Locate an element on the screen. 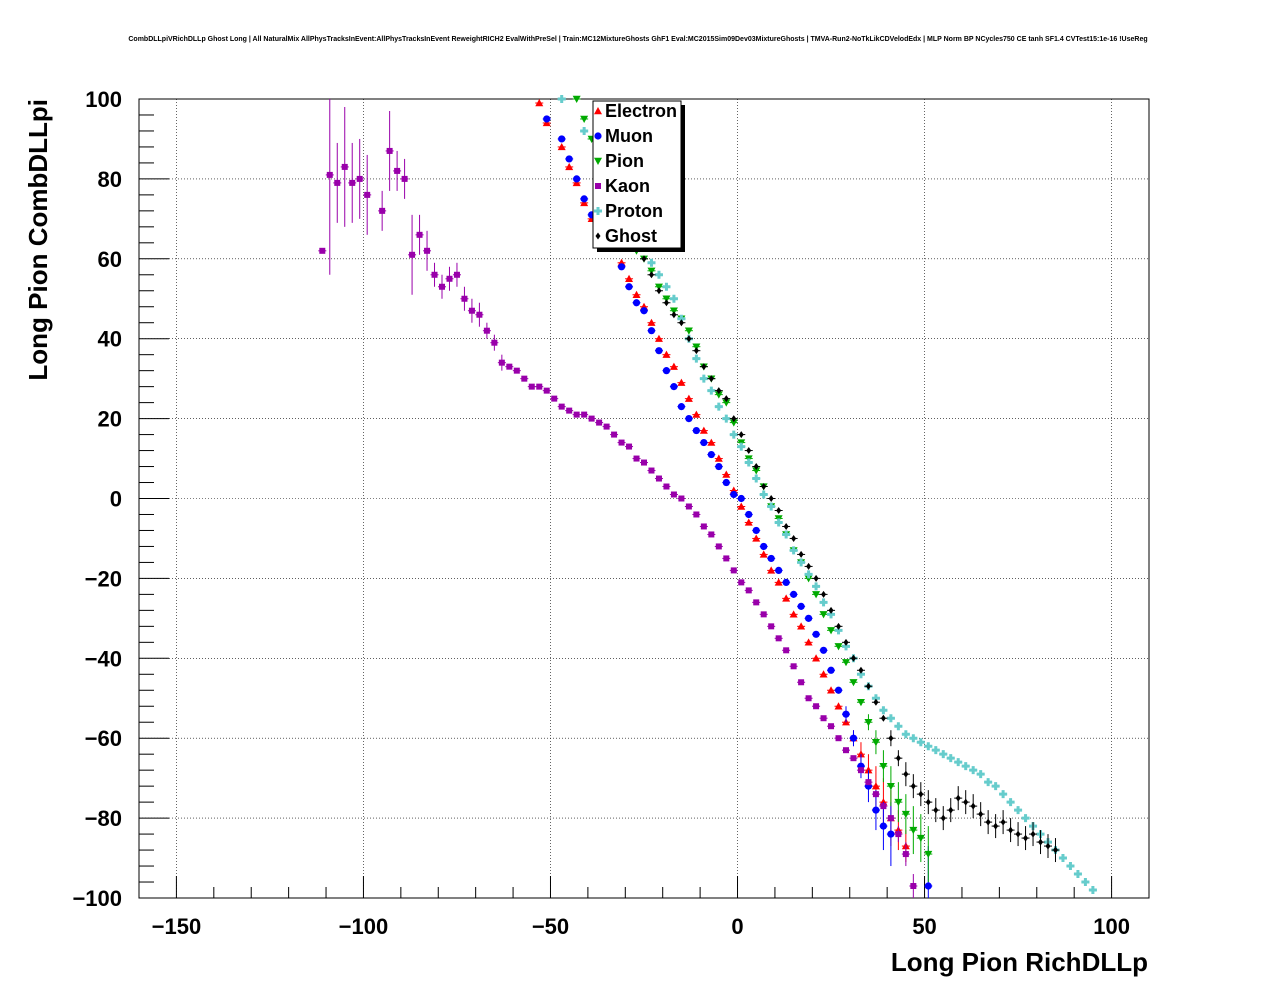  x-tick-label: 0 is located at coordinates (737, 926).